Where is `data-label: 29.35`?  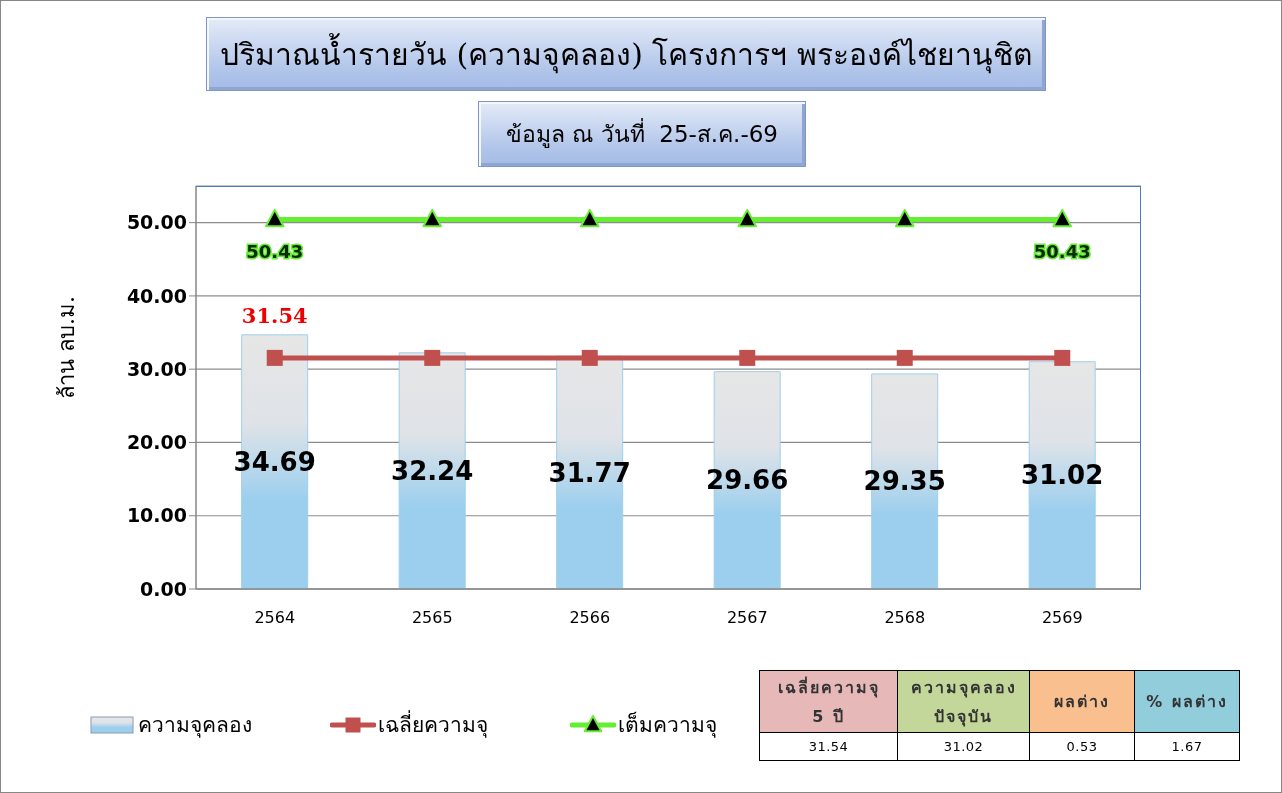
data-label: 29.35 is located at coordinates (904, 481).